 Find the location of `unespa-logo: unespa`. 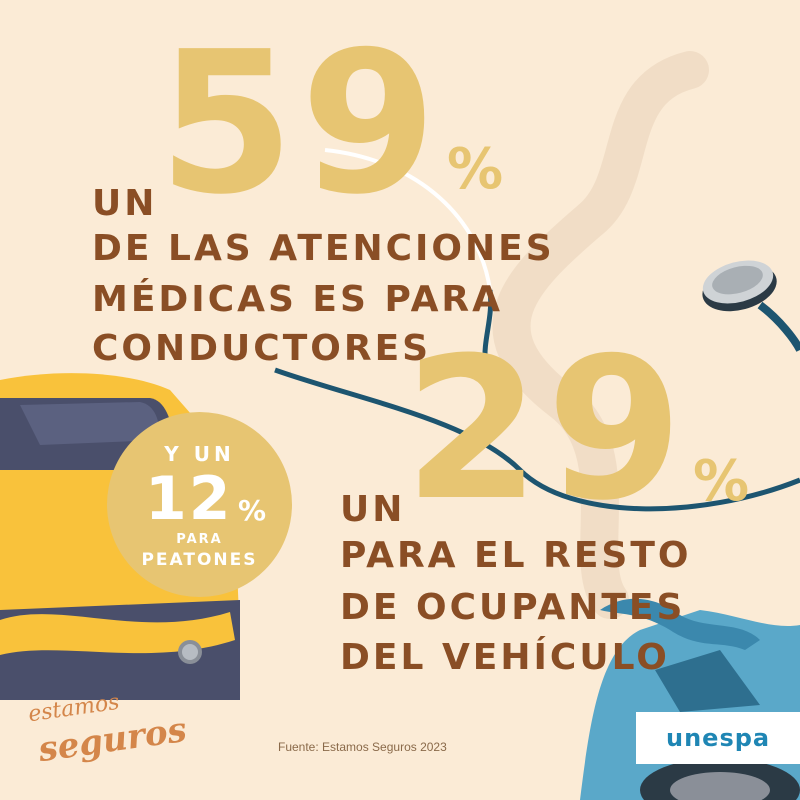

unespa-logo: unespa is located at coordinates (718, 738).